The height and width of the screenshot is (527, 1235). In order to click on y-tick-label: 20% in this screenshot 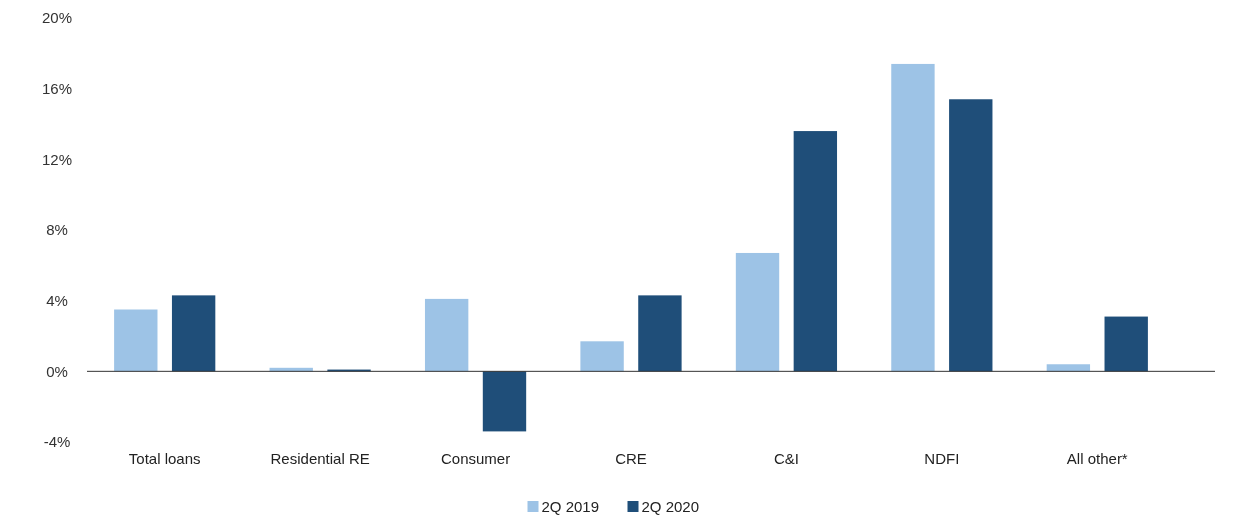, I will do `click(57, 18)`.